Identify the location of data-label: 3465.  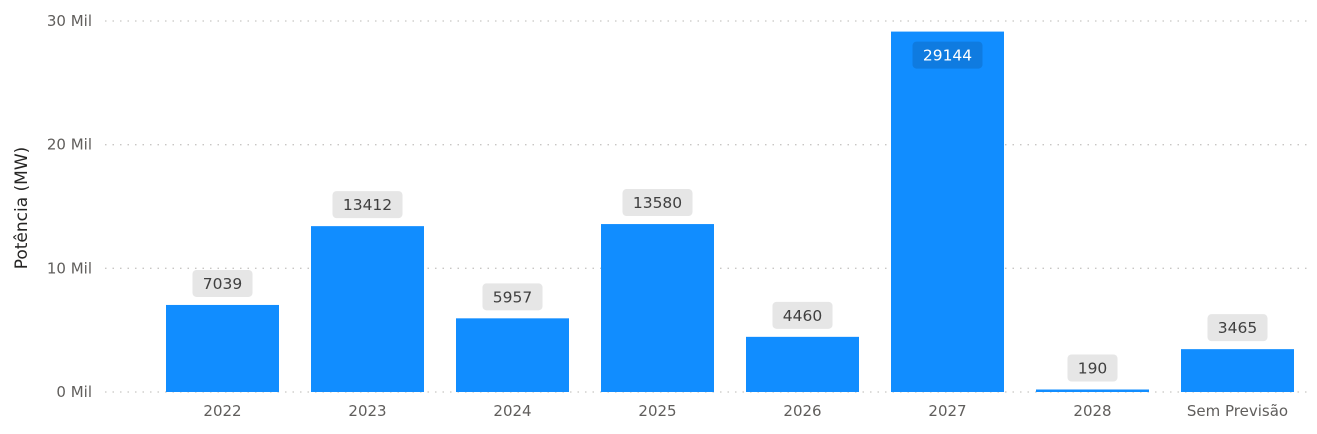
(1237, 328).